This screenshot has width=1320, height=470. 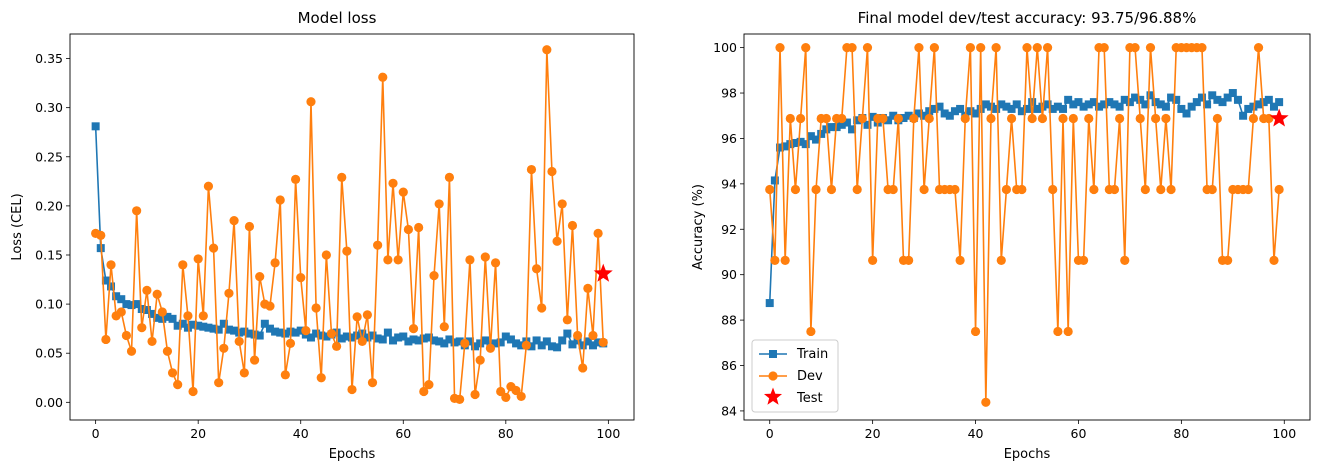 I want to click on loss-y-tick-label: 0.20, so click(x=49, y=205).